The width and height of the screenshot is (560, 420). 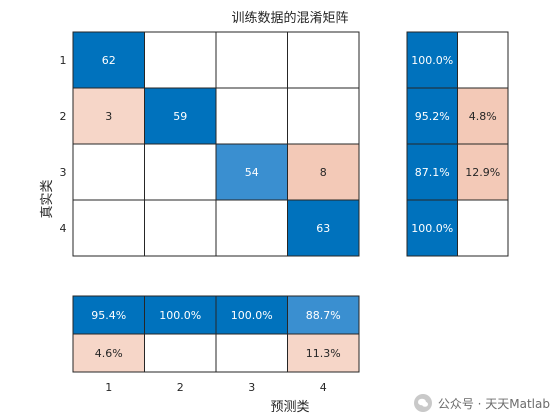 I want to click on row-summary-correct-1-value: 100.0%, so click(x=432, y=60).